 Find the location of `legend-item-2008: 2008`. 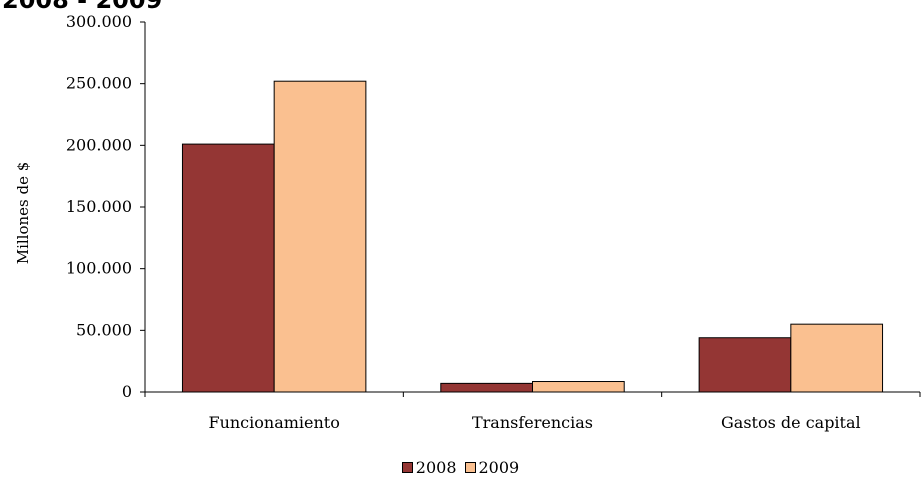

legend-item-2008: 2008 is located at coordinates (429, 467).